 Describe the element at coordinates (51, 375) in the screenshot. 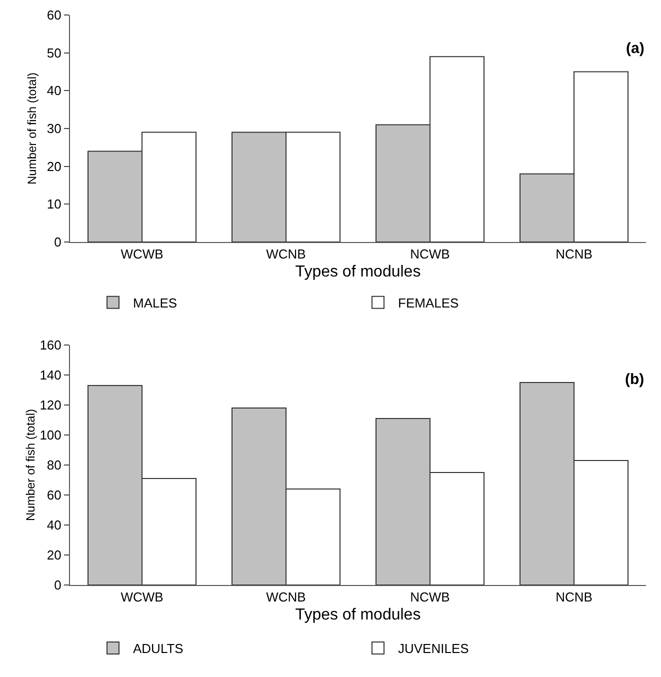

I see `y-tick-label: 140` at that location.